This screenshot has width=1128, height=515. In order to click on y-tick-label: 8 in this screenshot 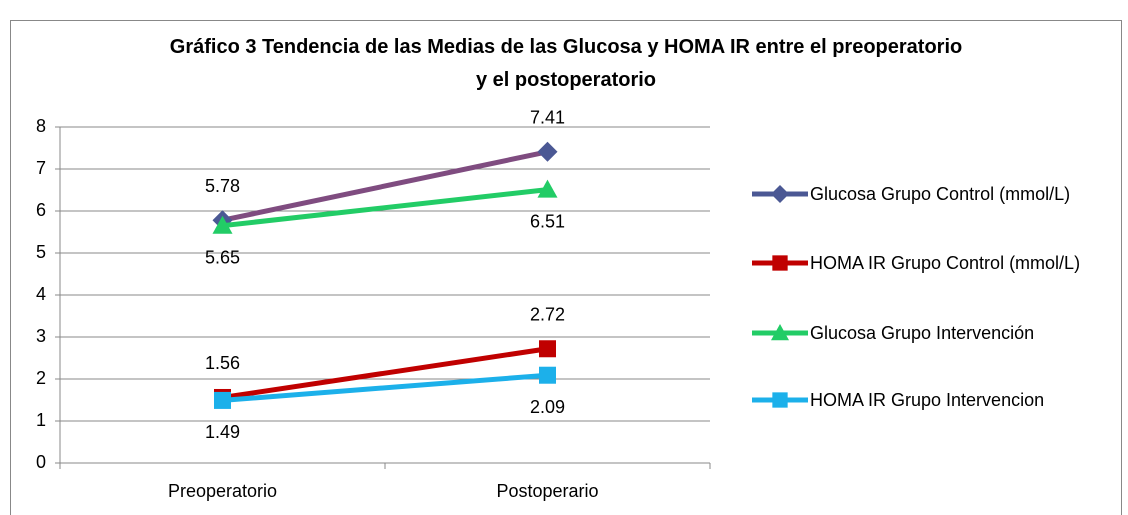, I will do `click(41, 126)`.